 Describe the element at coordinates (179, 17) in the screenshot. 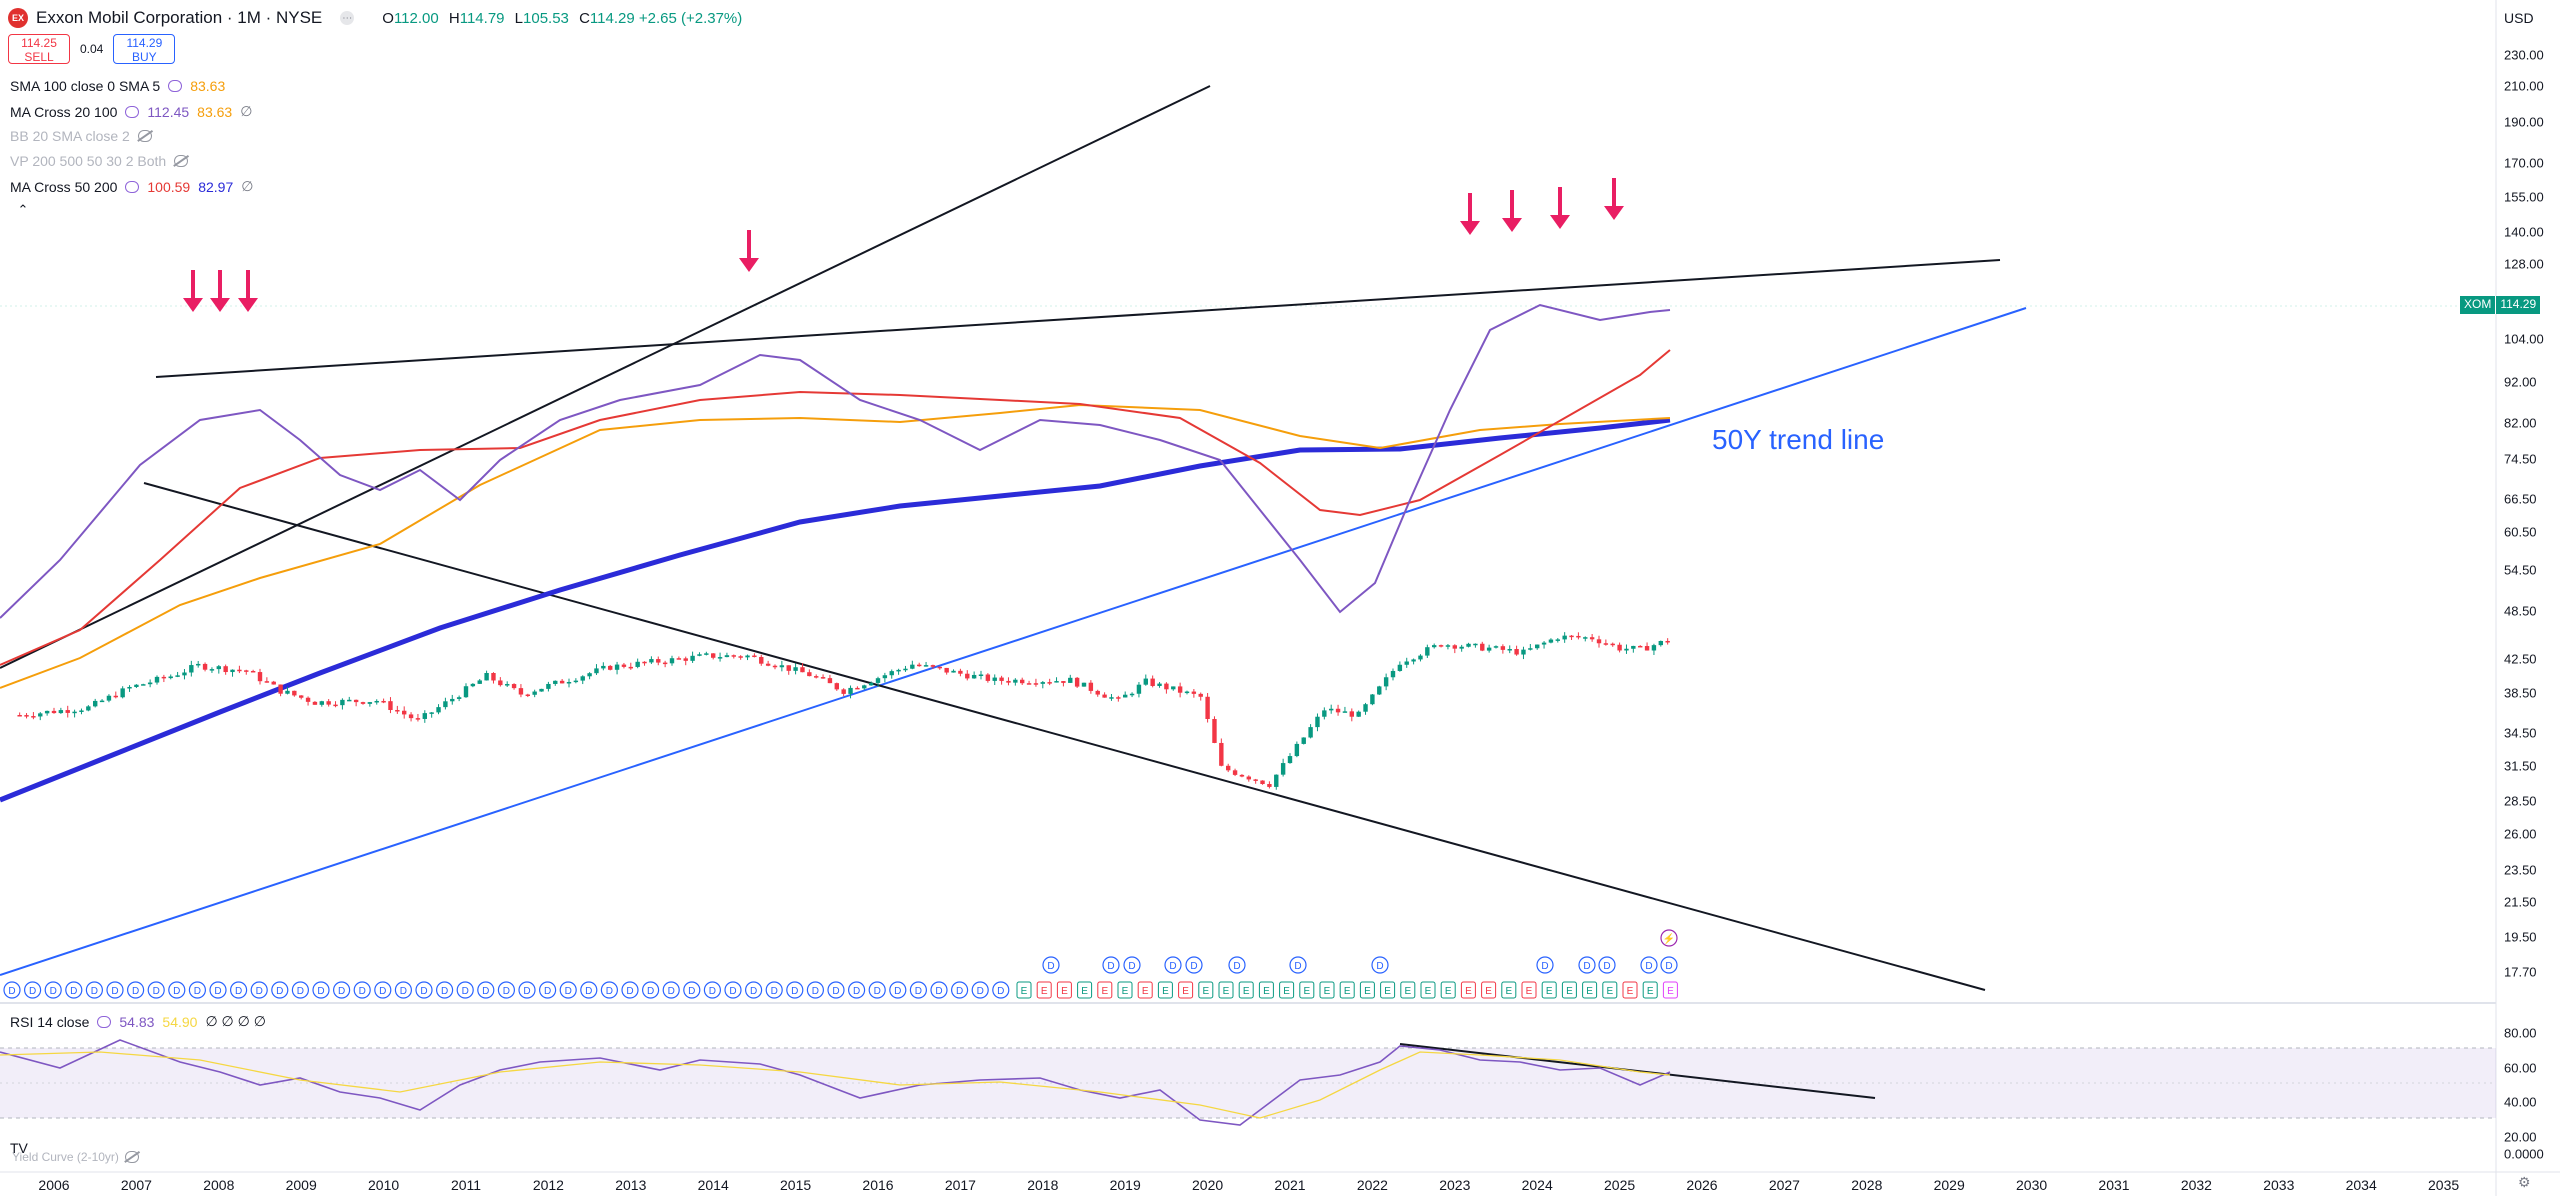

I see `symbol-title: Exxon Mobil Corporation · 1M · NYSE` at that location.